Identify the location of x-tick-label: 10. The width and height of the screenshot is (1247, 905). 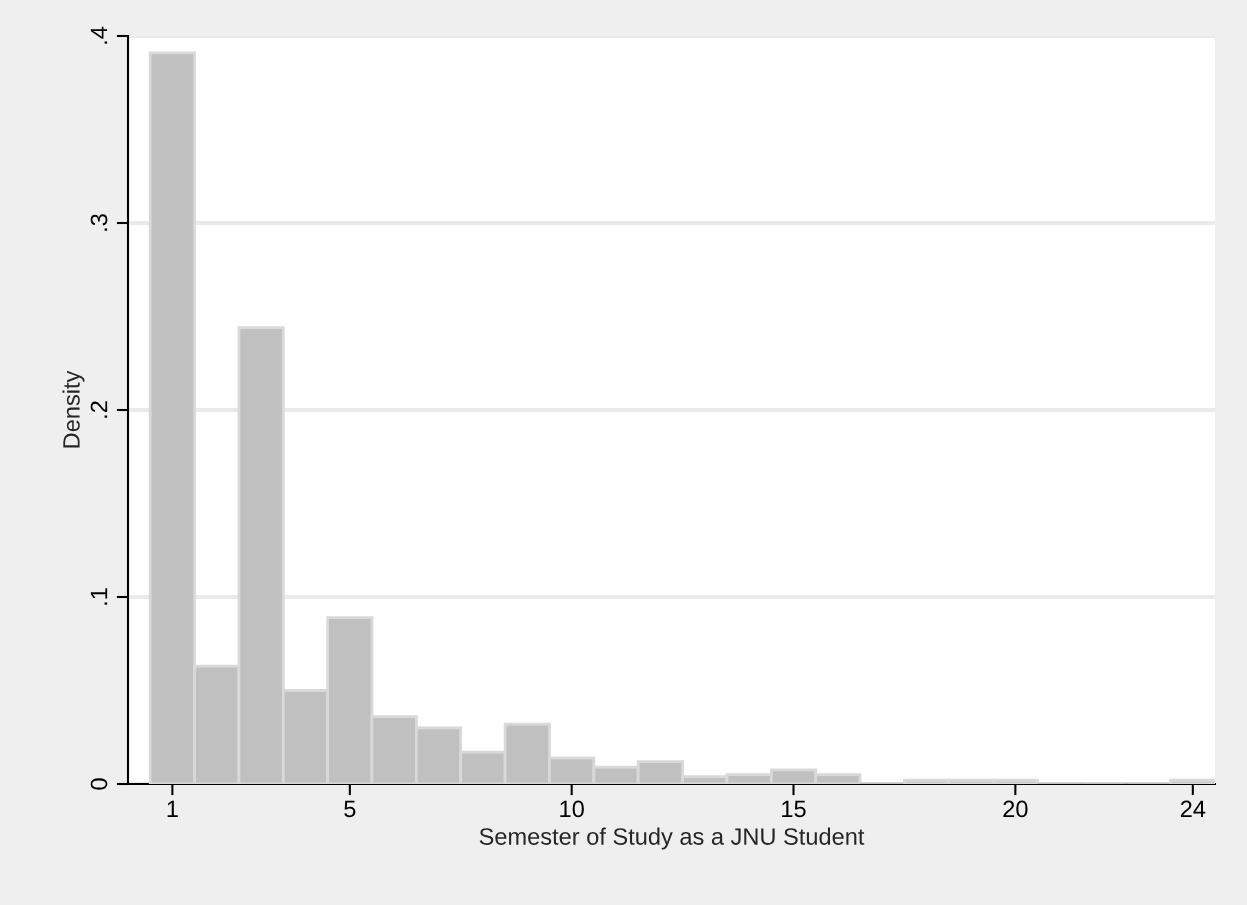
(572, 809).